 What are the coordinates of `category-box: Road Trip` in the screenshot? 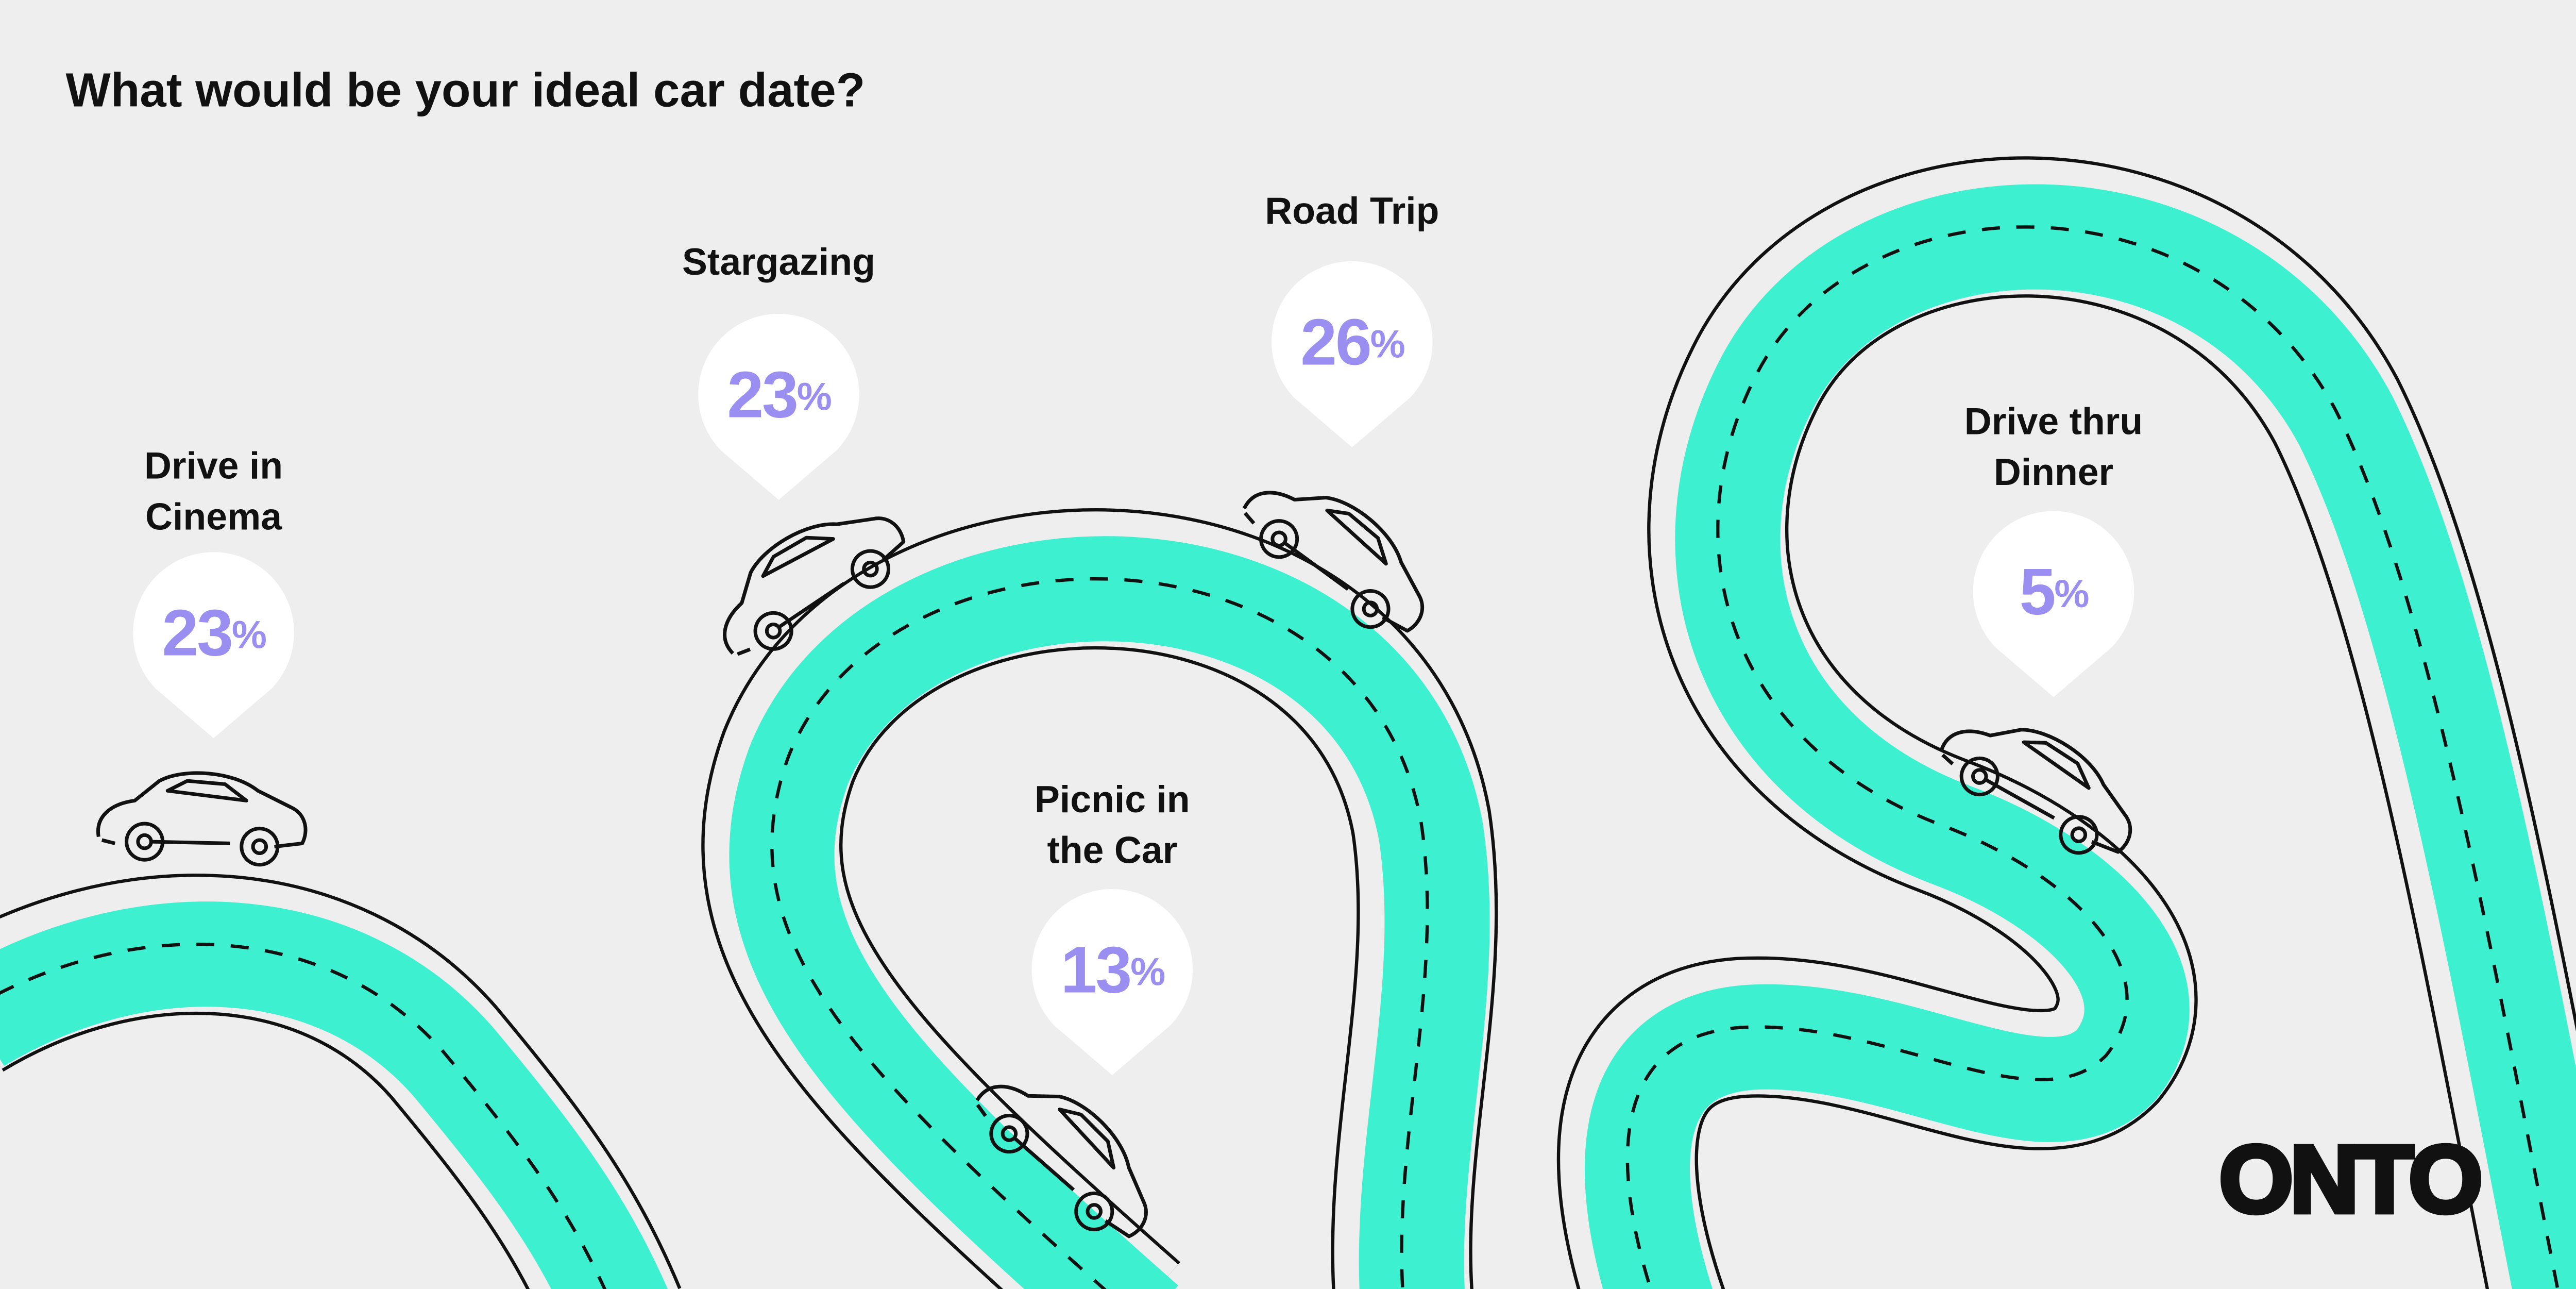 It's located at (1352, 210).